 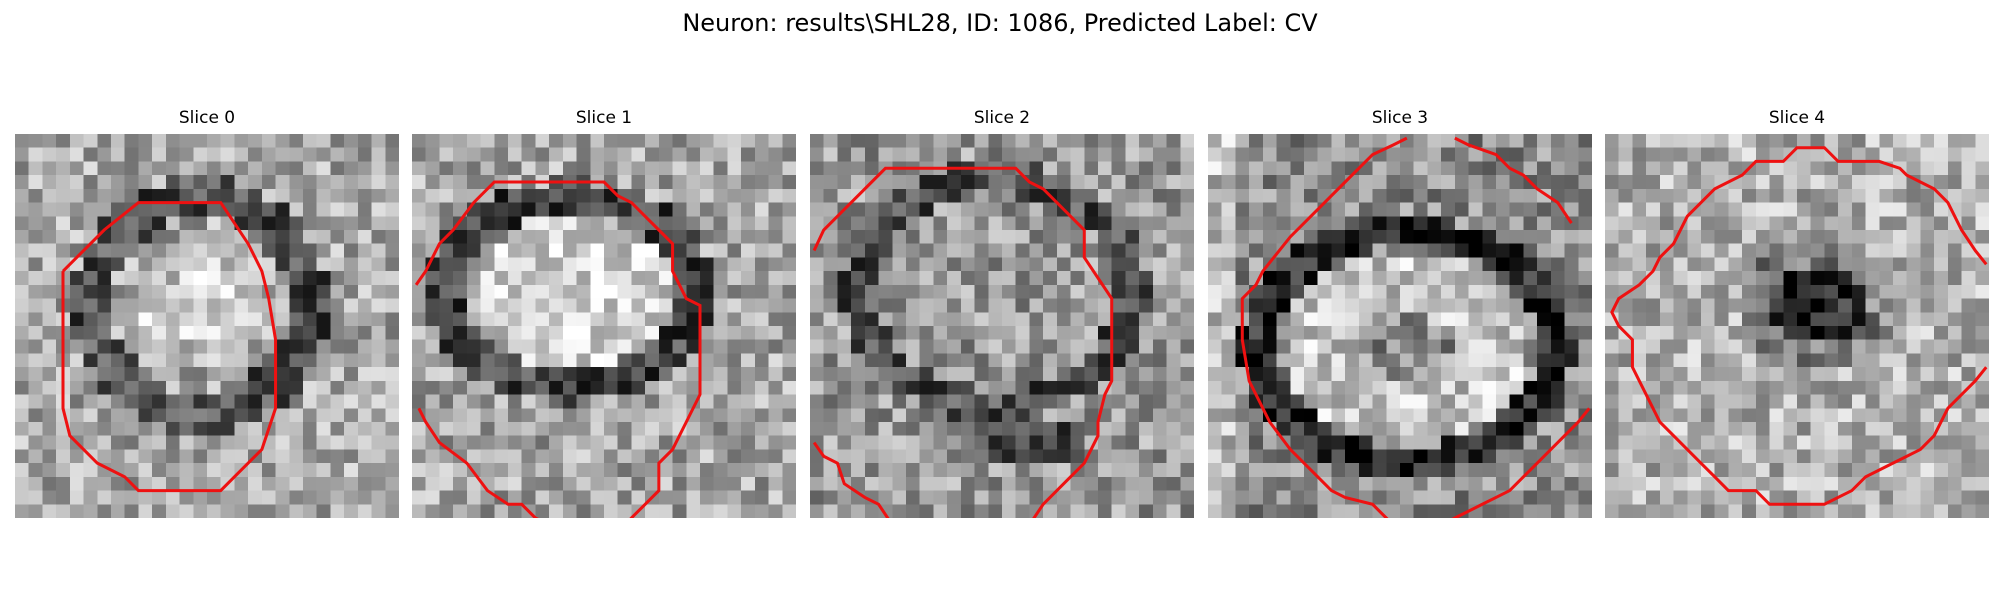 I want to click on slice-panel-0: Slice 0, so click(x=207, y=313).